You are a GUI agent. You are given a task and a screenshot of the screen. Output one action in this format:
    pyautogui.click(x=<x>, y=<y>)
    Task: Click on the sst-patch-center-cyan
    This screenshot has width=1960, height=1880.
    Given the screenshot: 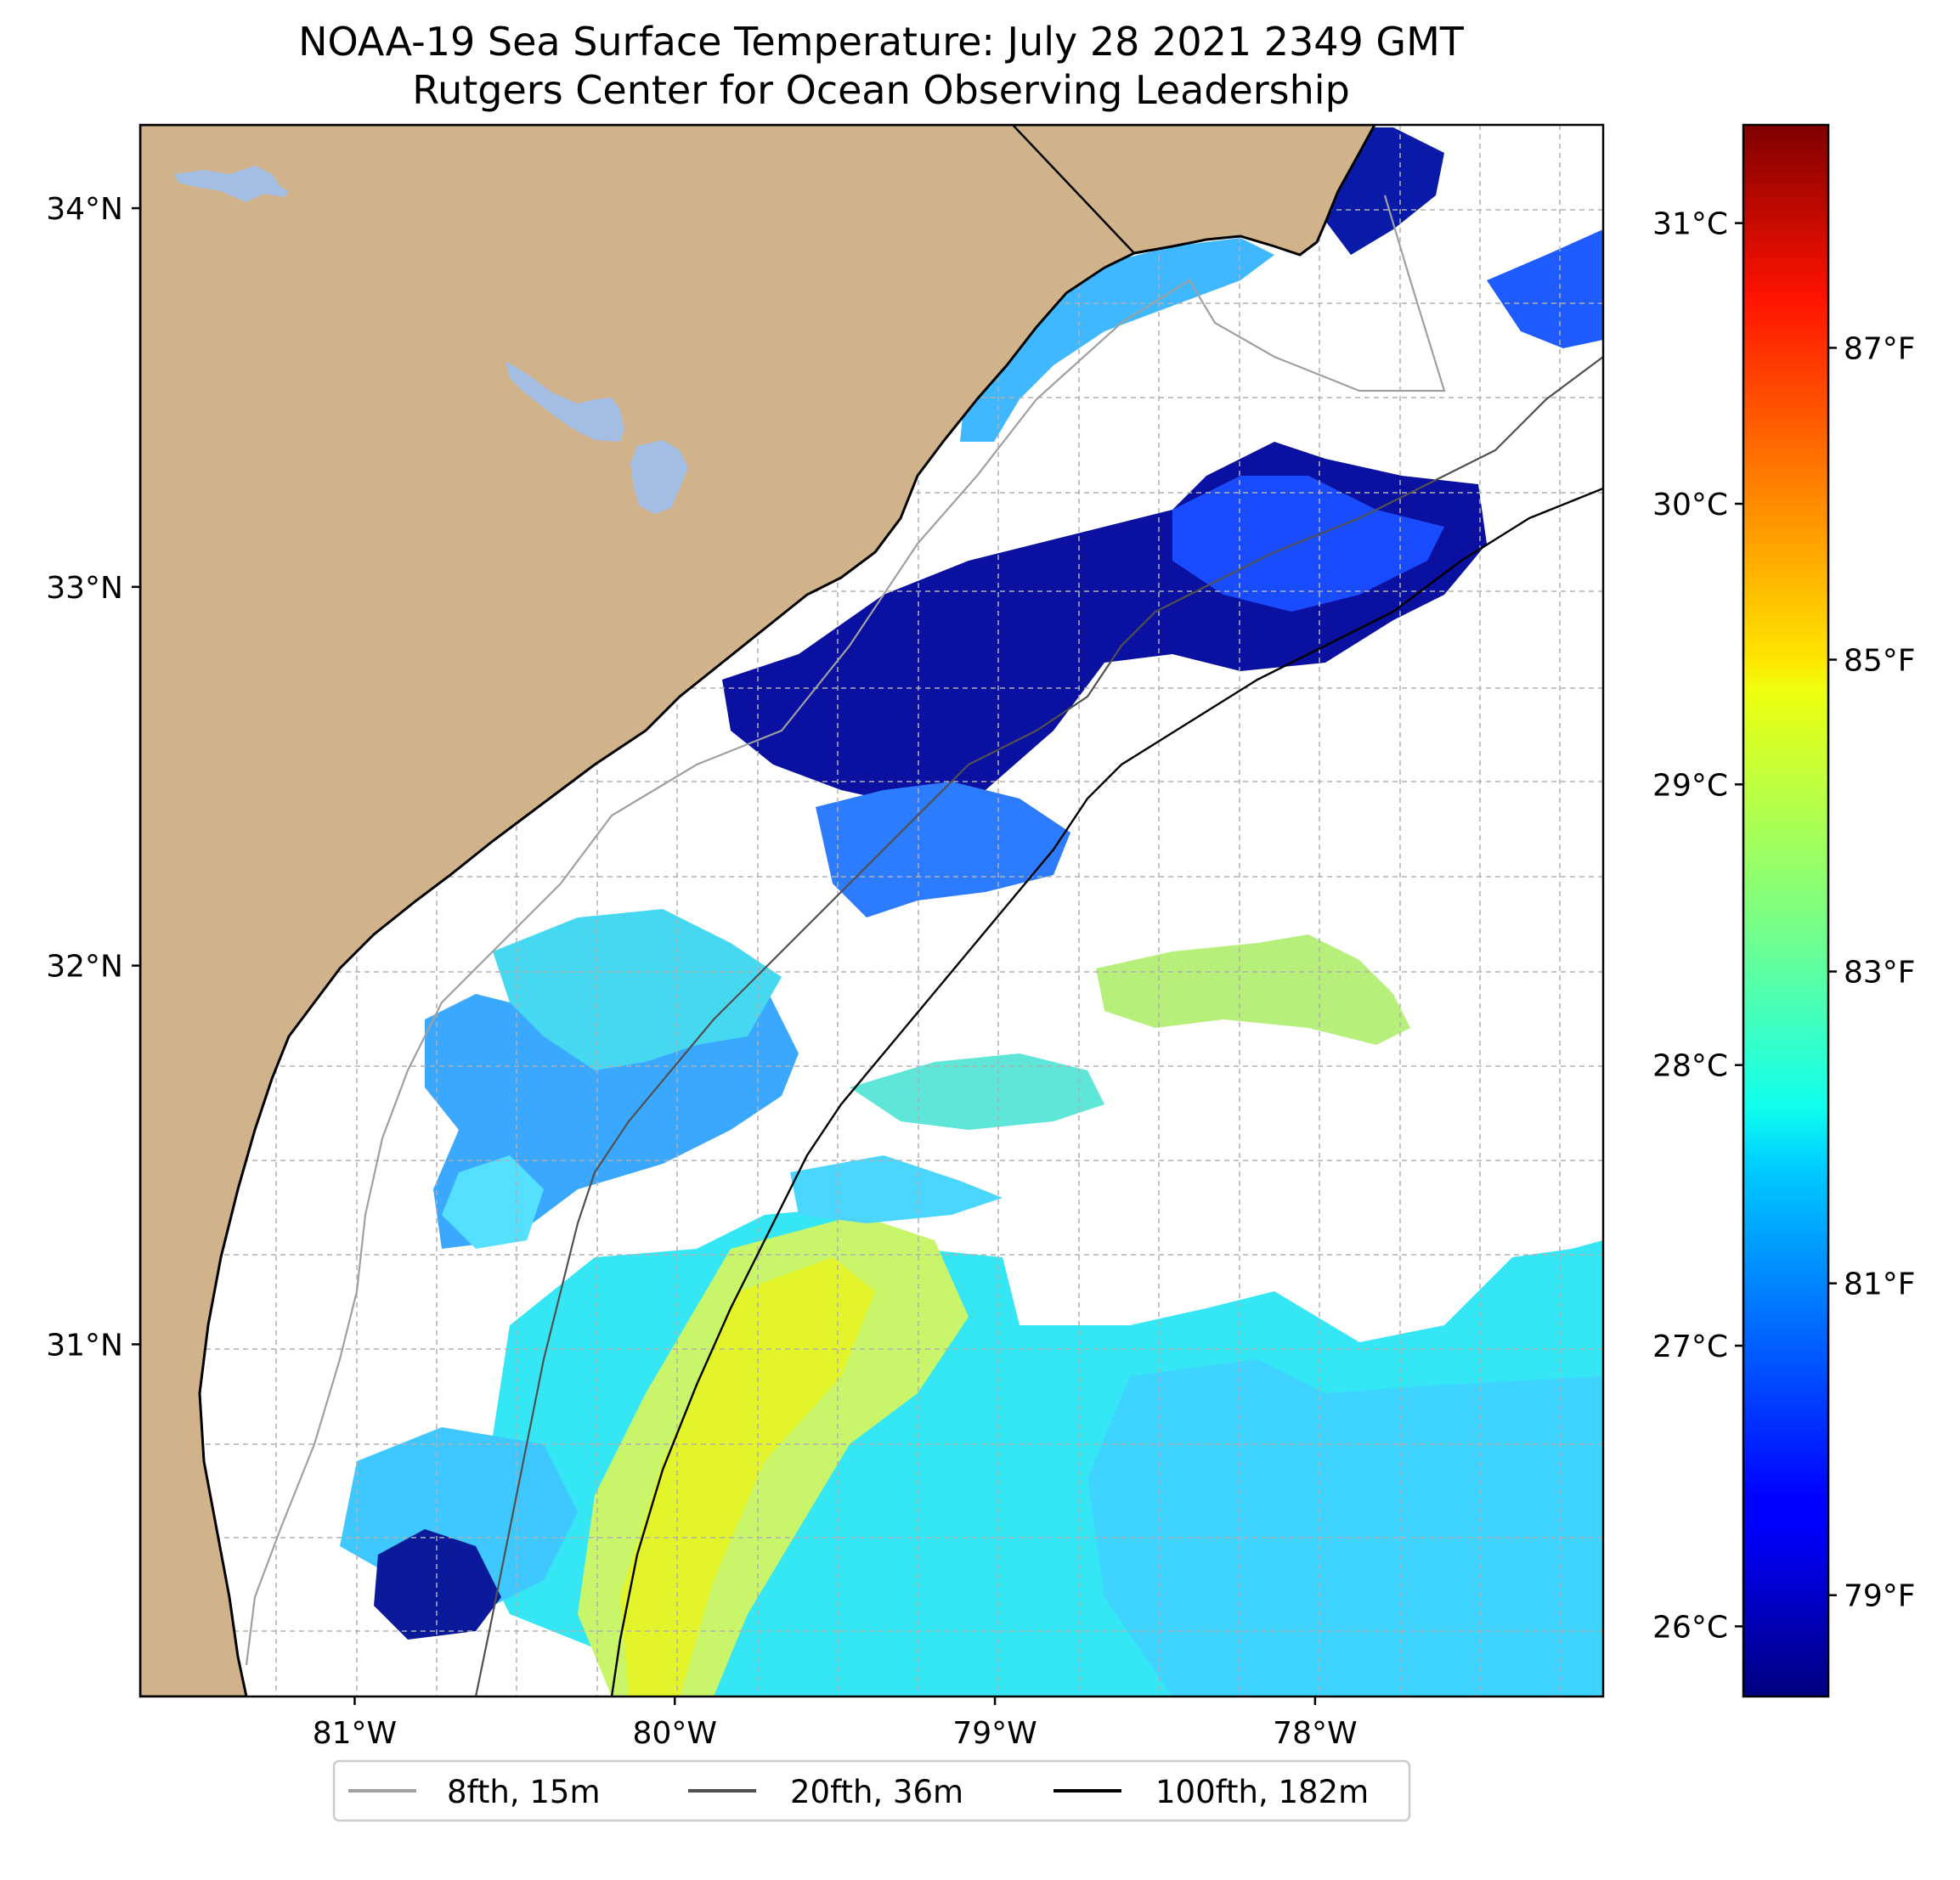 What is the action you would take?
    pyautogui.click(x=896, y=1189)
    